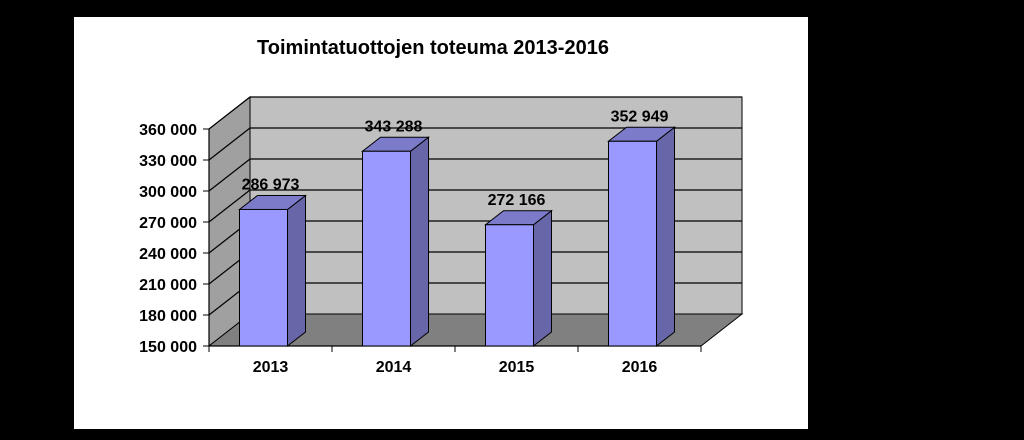 This screenshot has width=1024, height=440. Describe the element at coordinates (394, 126) in the screenshot. I see `data-label: 343 288` at that location.